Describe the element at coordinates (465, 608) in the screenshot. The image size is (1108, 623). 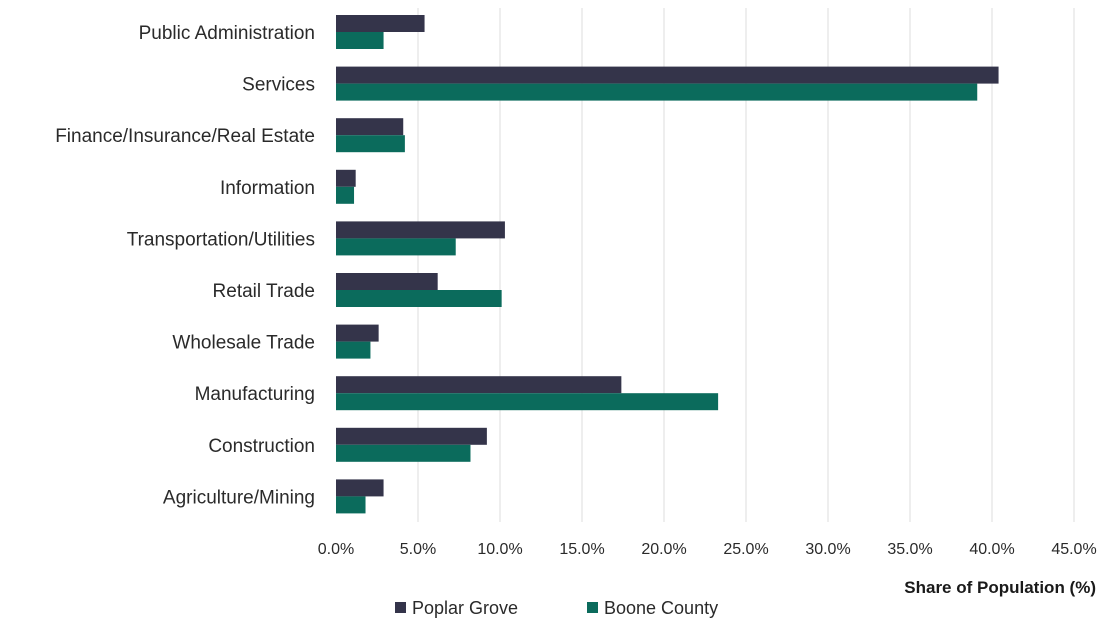
I see `legend-label-poplar-grove: Poplar Grove` at that location.